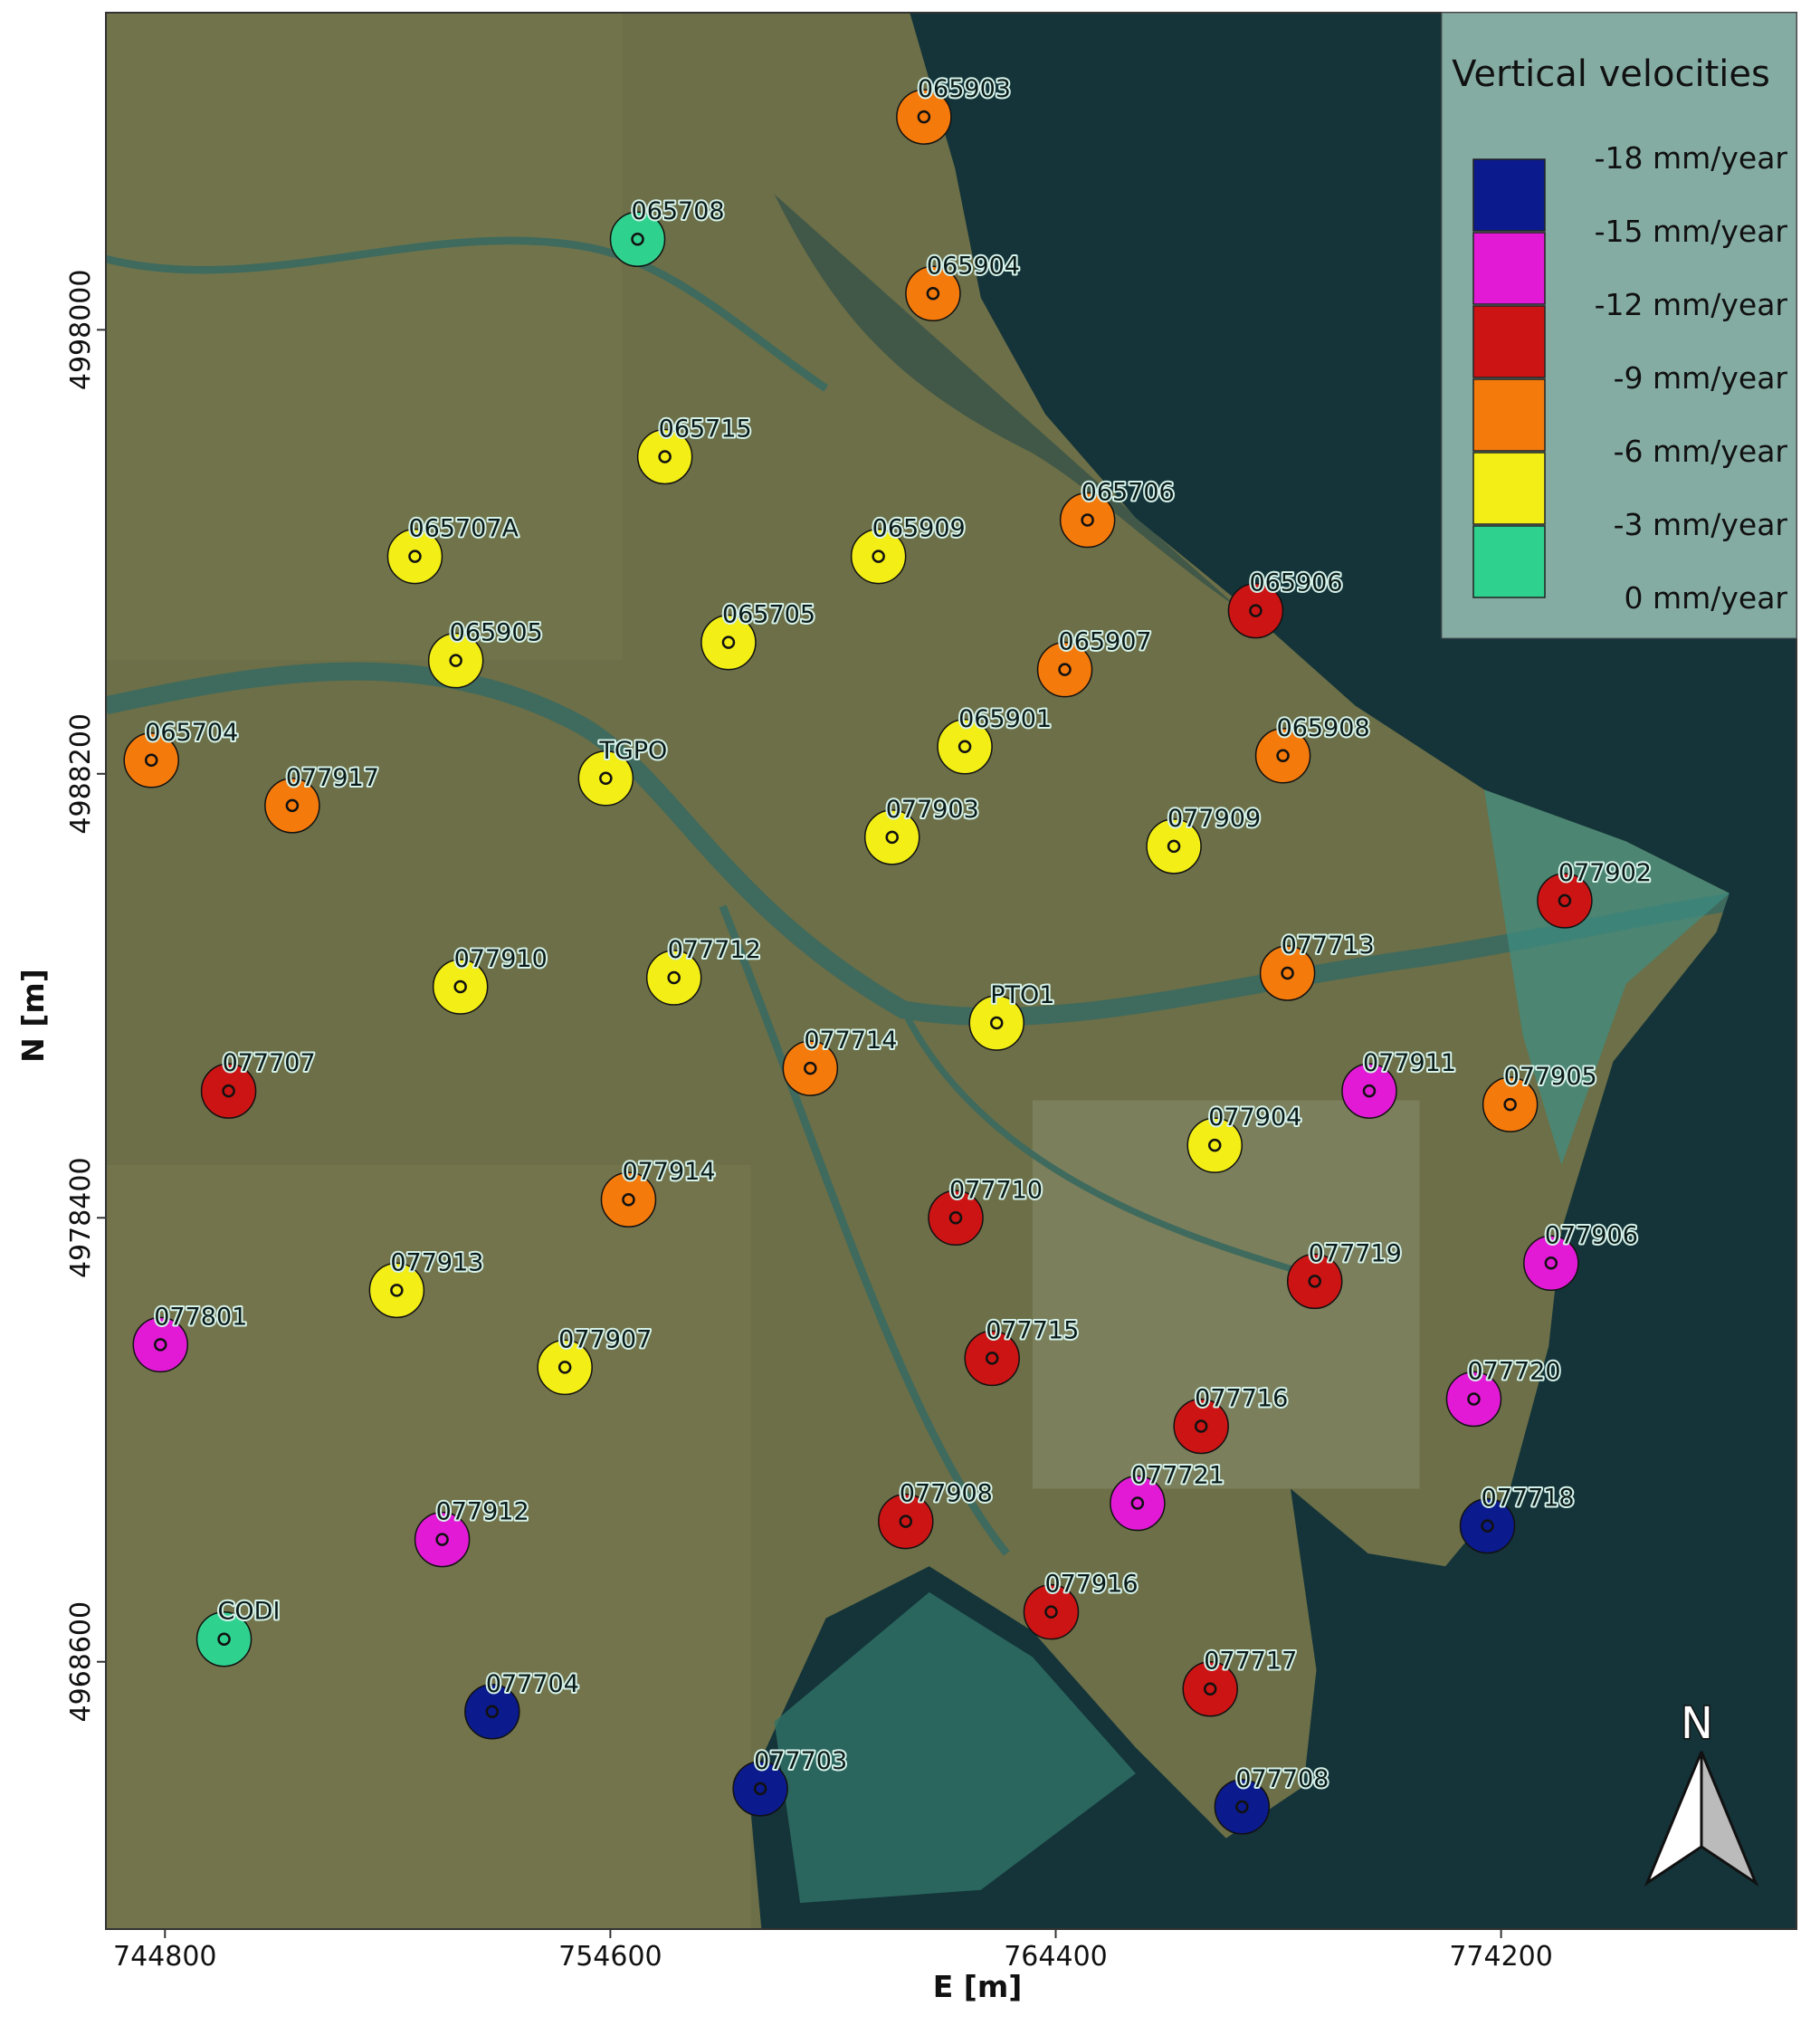 The image size is (1820, 2035). What do you see at coordinates (81, 1217) in the screenshot?
I see `y-tick-label: 4978400` at bounding box center [81, 1217].